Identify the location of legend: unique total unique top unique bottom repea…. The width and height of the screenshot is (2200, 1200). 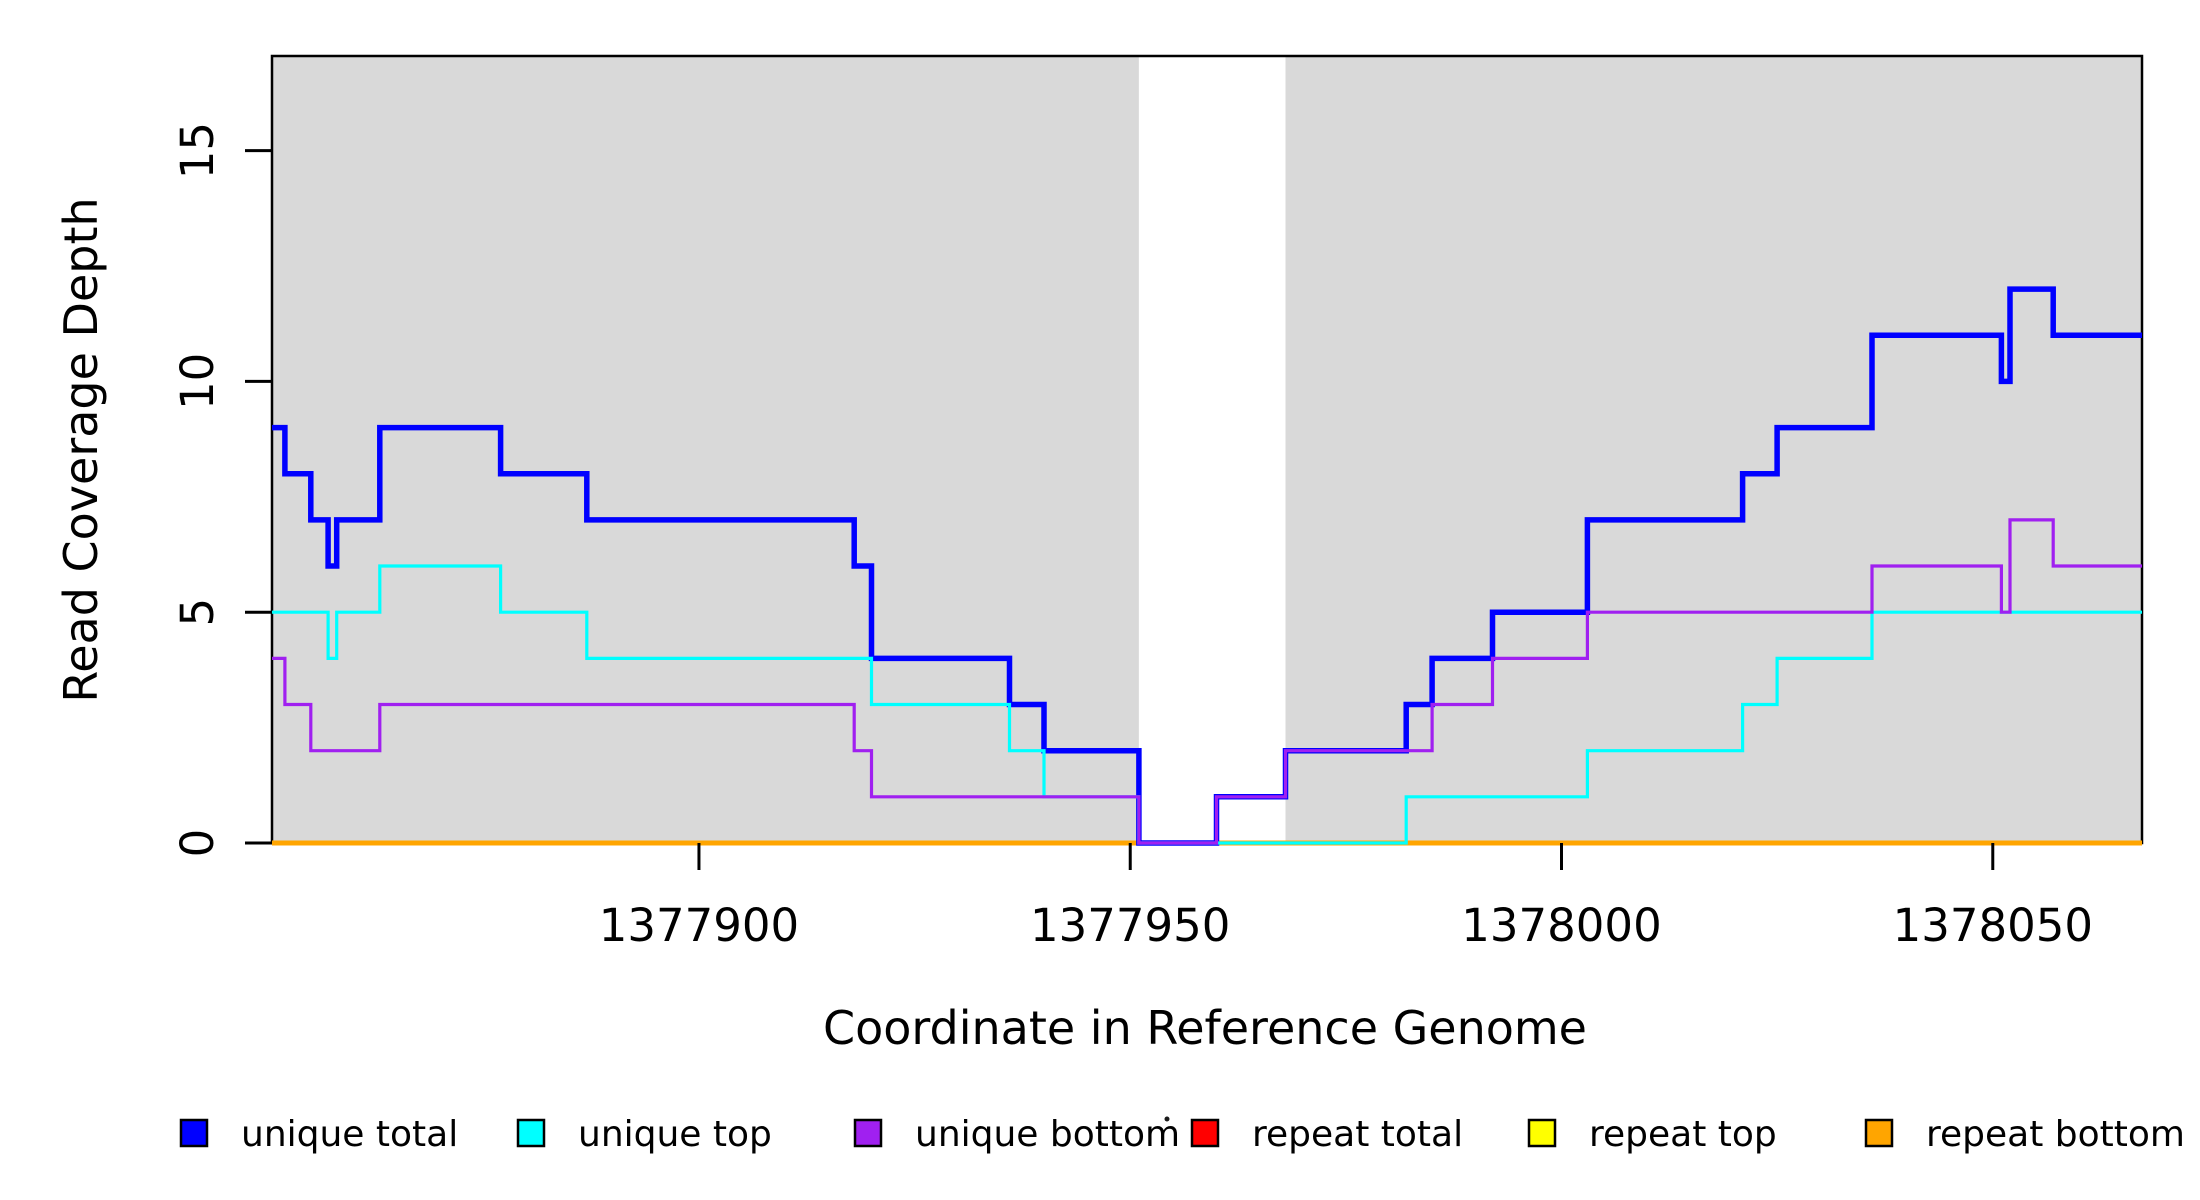
(1182, 1134).